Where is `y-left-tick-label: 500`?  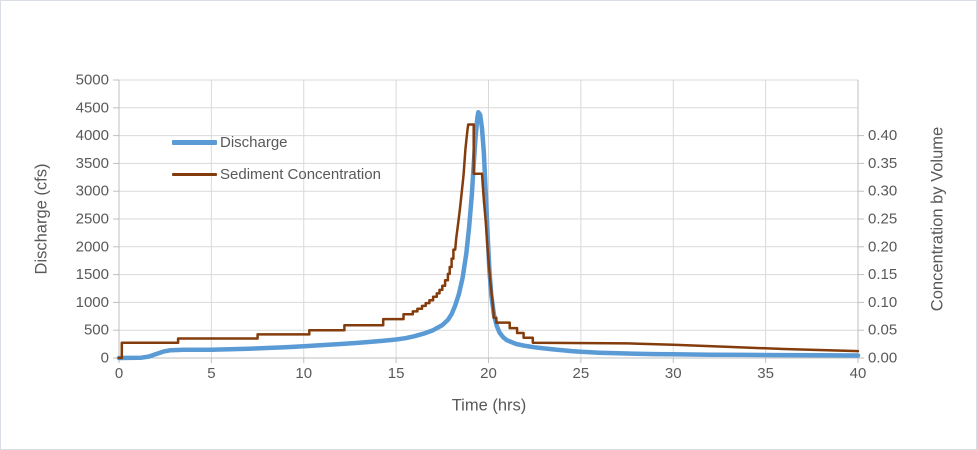 y-left-tick-label: 500 is located at coordinates (96, 330).